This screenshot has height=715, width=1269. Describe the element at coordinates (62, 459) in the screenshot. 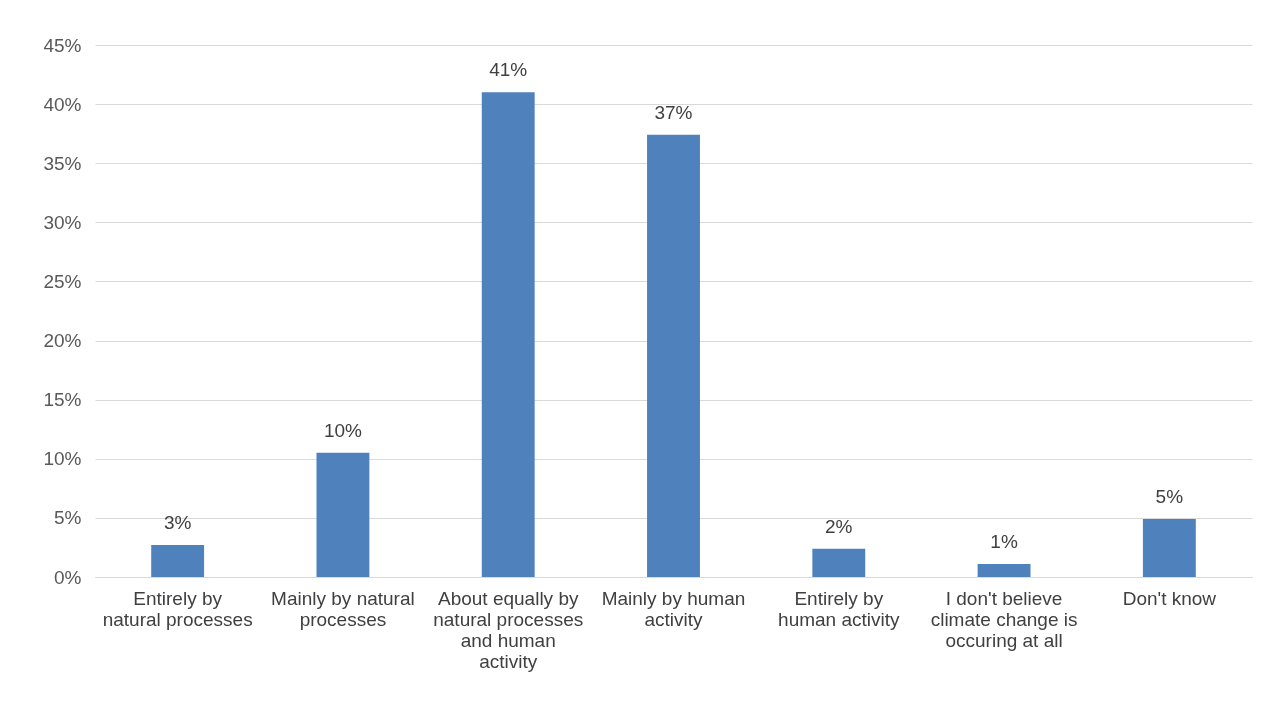

I see `y-tick-label: 10%` at that location.